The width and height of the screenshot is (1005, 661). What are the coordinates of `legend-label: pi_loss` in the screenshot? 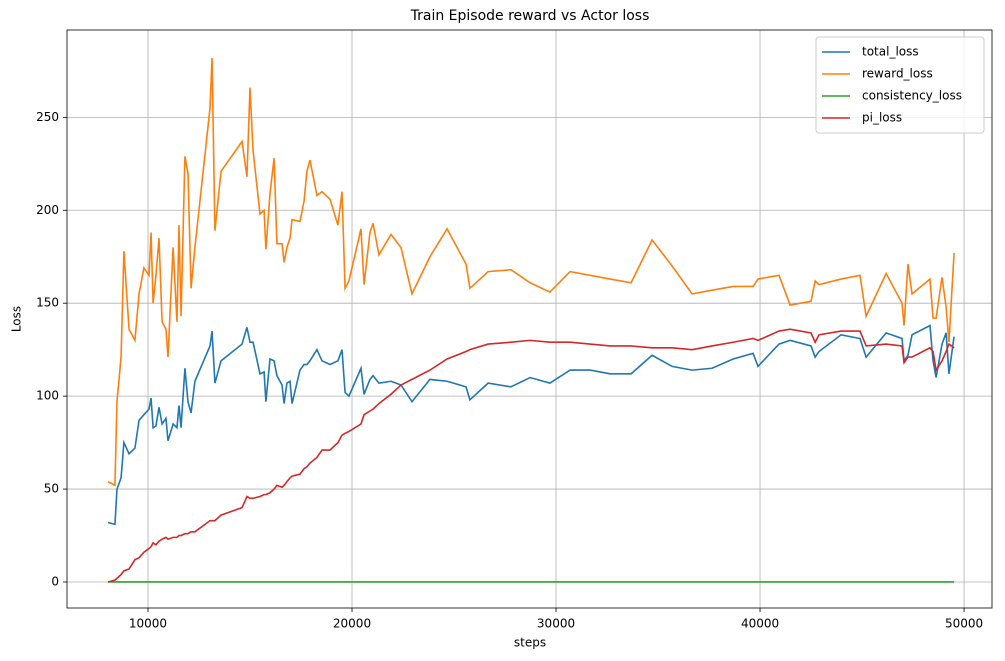 It's located at (882, 118).